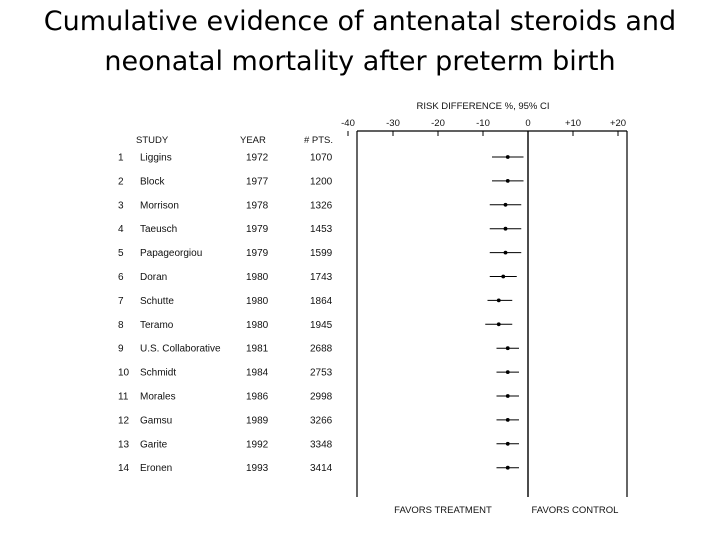  I want to click on row-study: Eronen, so click(156, 468).